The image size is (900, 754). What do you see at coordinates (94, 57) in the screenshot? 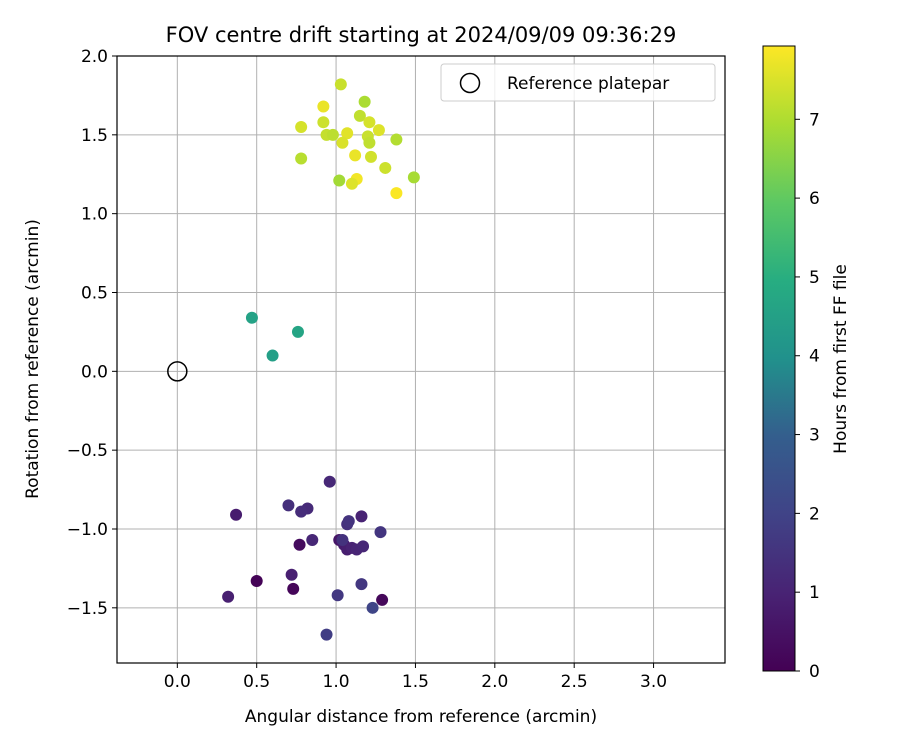
I see `y-tick-label: 2.0` at bounding box center [94, 57].